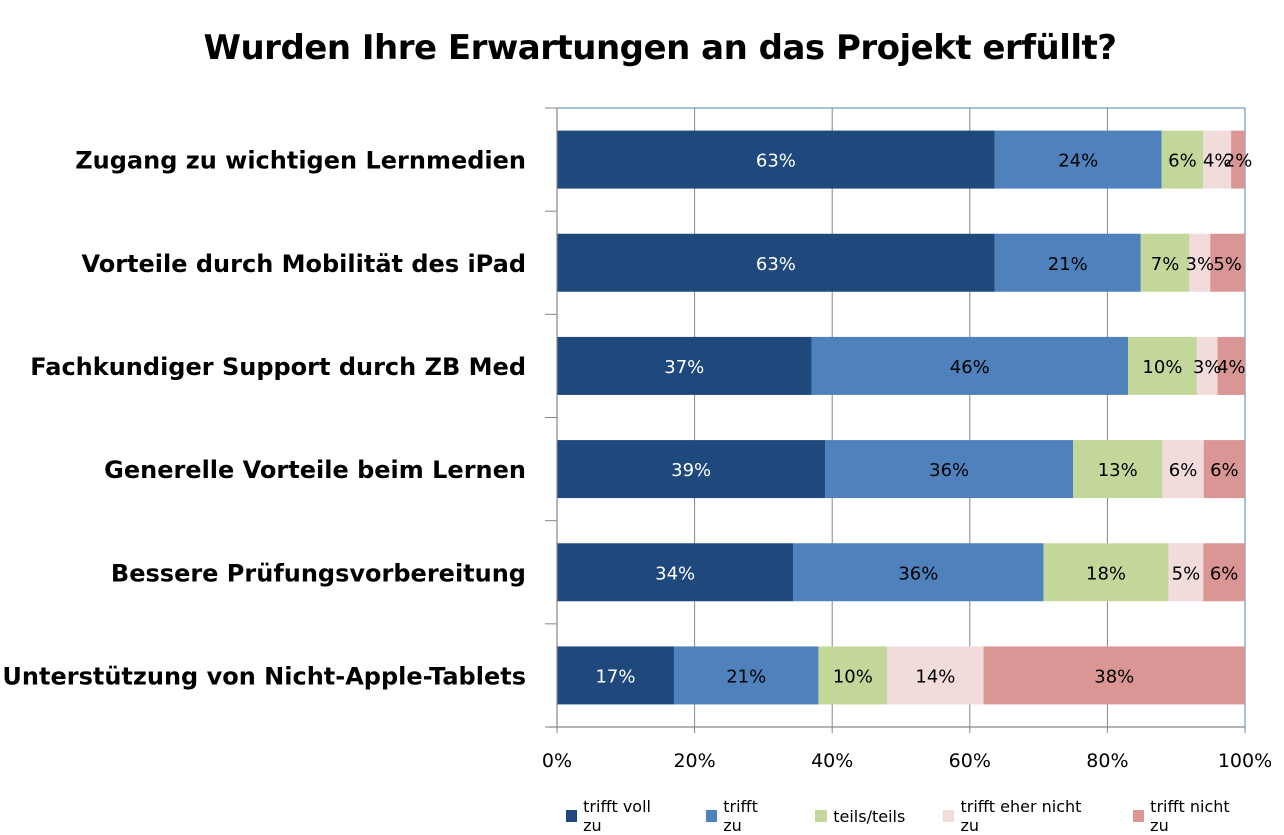 This screenshot has height=835, width=1284. I want to click on legend-label: trifft zu, so click(740, 816).